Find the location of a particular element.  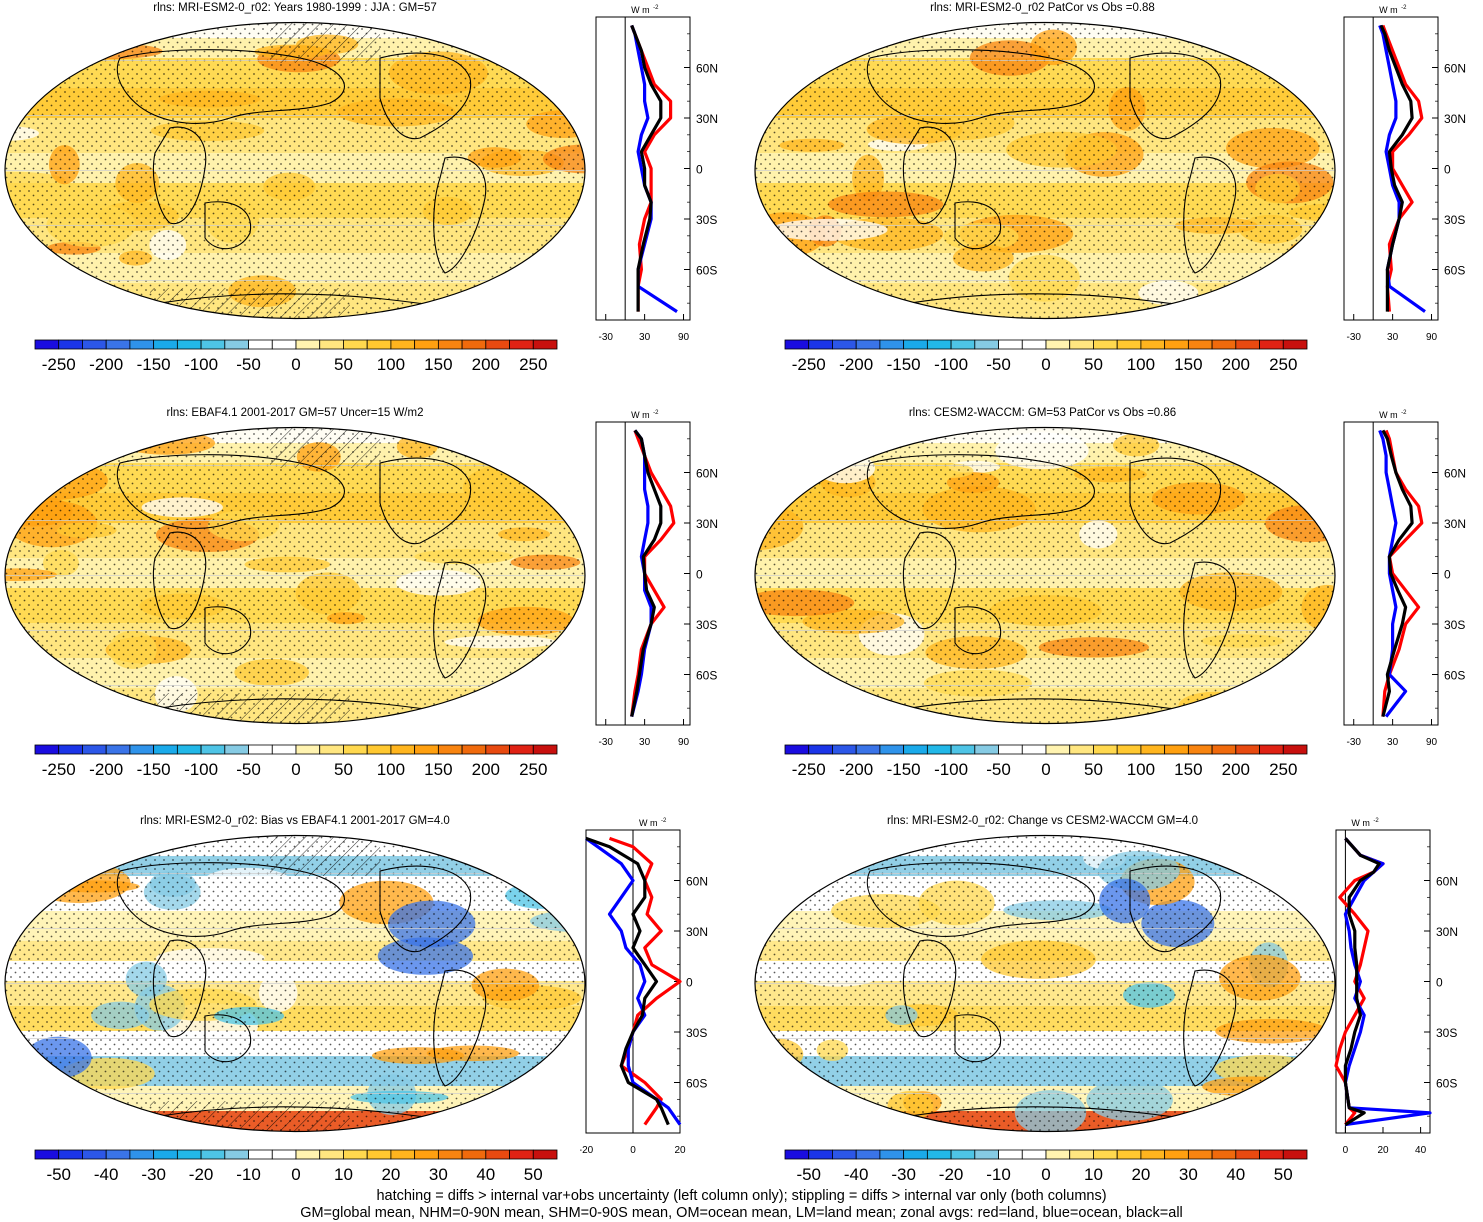

zonal-series-line is located at coordinates (627, 981).